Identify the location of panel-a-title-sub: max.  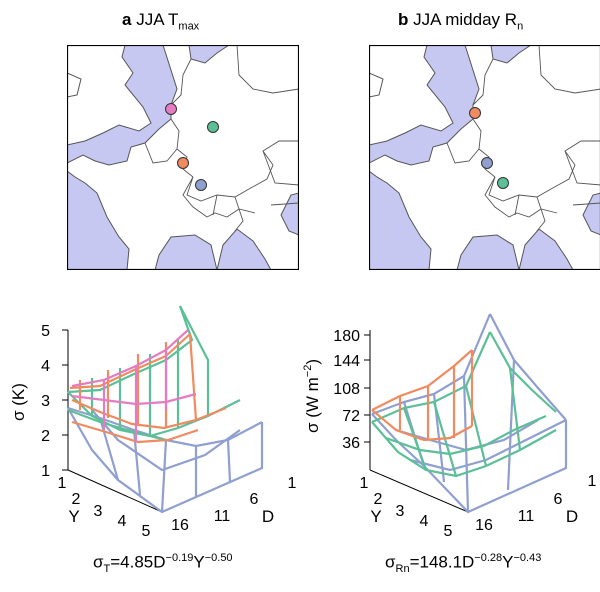
(189, 26).